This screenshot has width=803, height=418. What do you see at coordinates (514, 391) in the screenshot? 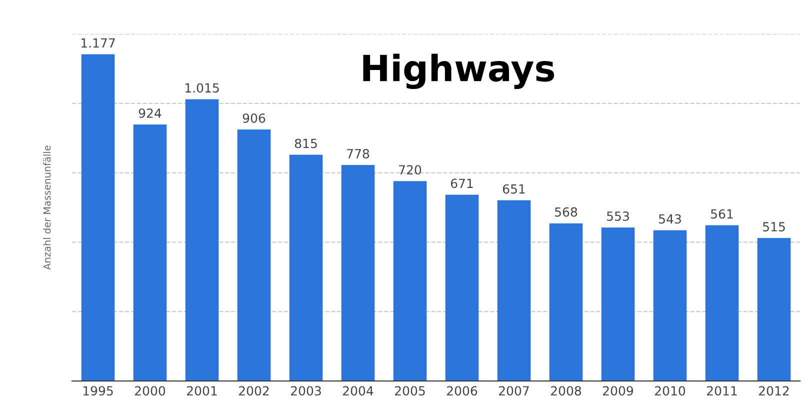
I see `x-tick-label: 2007` at bounding box center [514, 391].